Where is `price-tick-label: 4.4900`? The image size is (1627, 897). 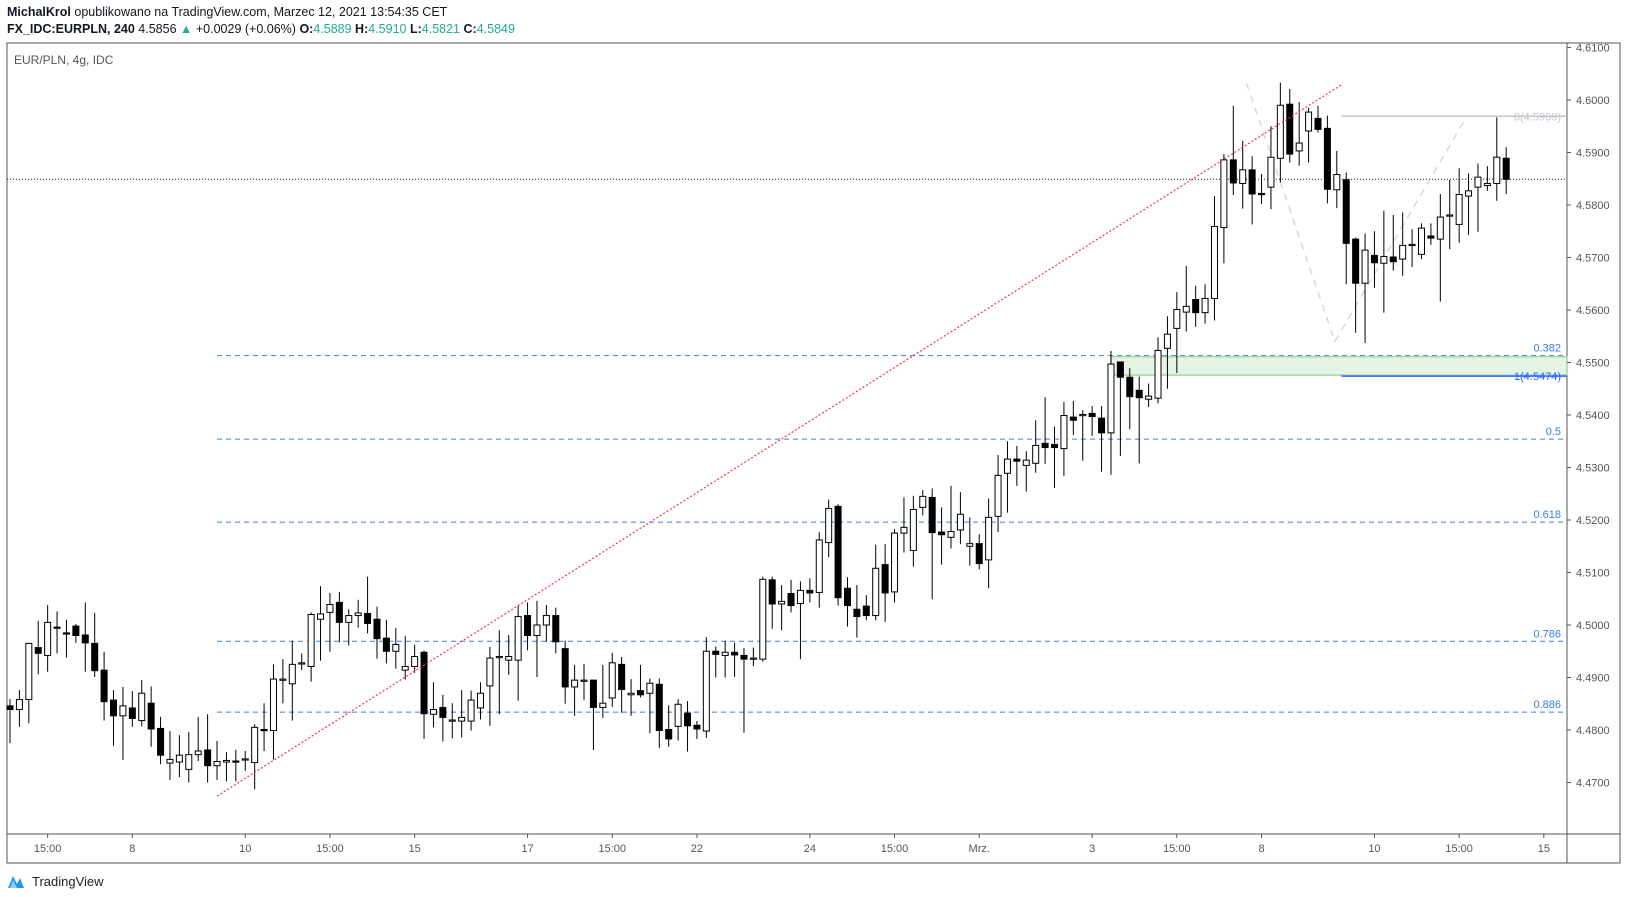
price-tick-label: 4.4900 is located at coordinates (1593, 679).